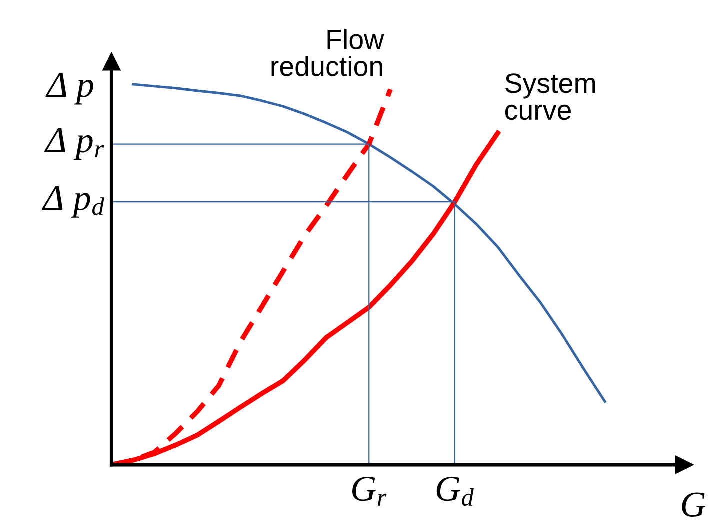  I want to click on x-tick-label: G$_{d}$, so click(455, 491).